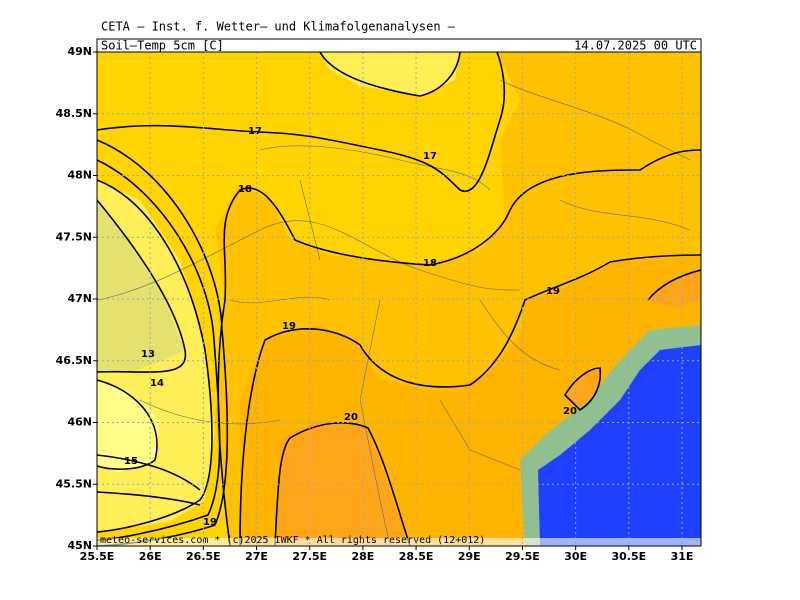 Image resolution: width=800 pixels, height=600 pixels. What do you see at coordinates (469, 556) in the screenshot?
I see `lon-label: 29E` at bounding box center [469, 556].